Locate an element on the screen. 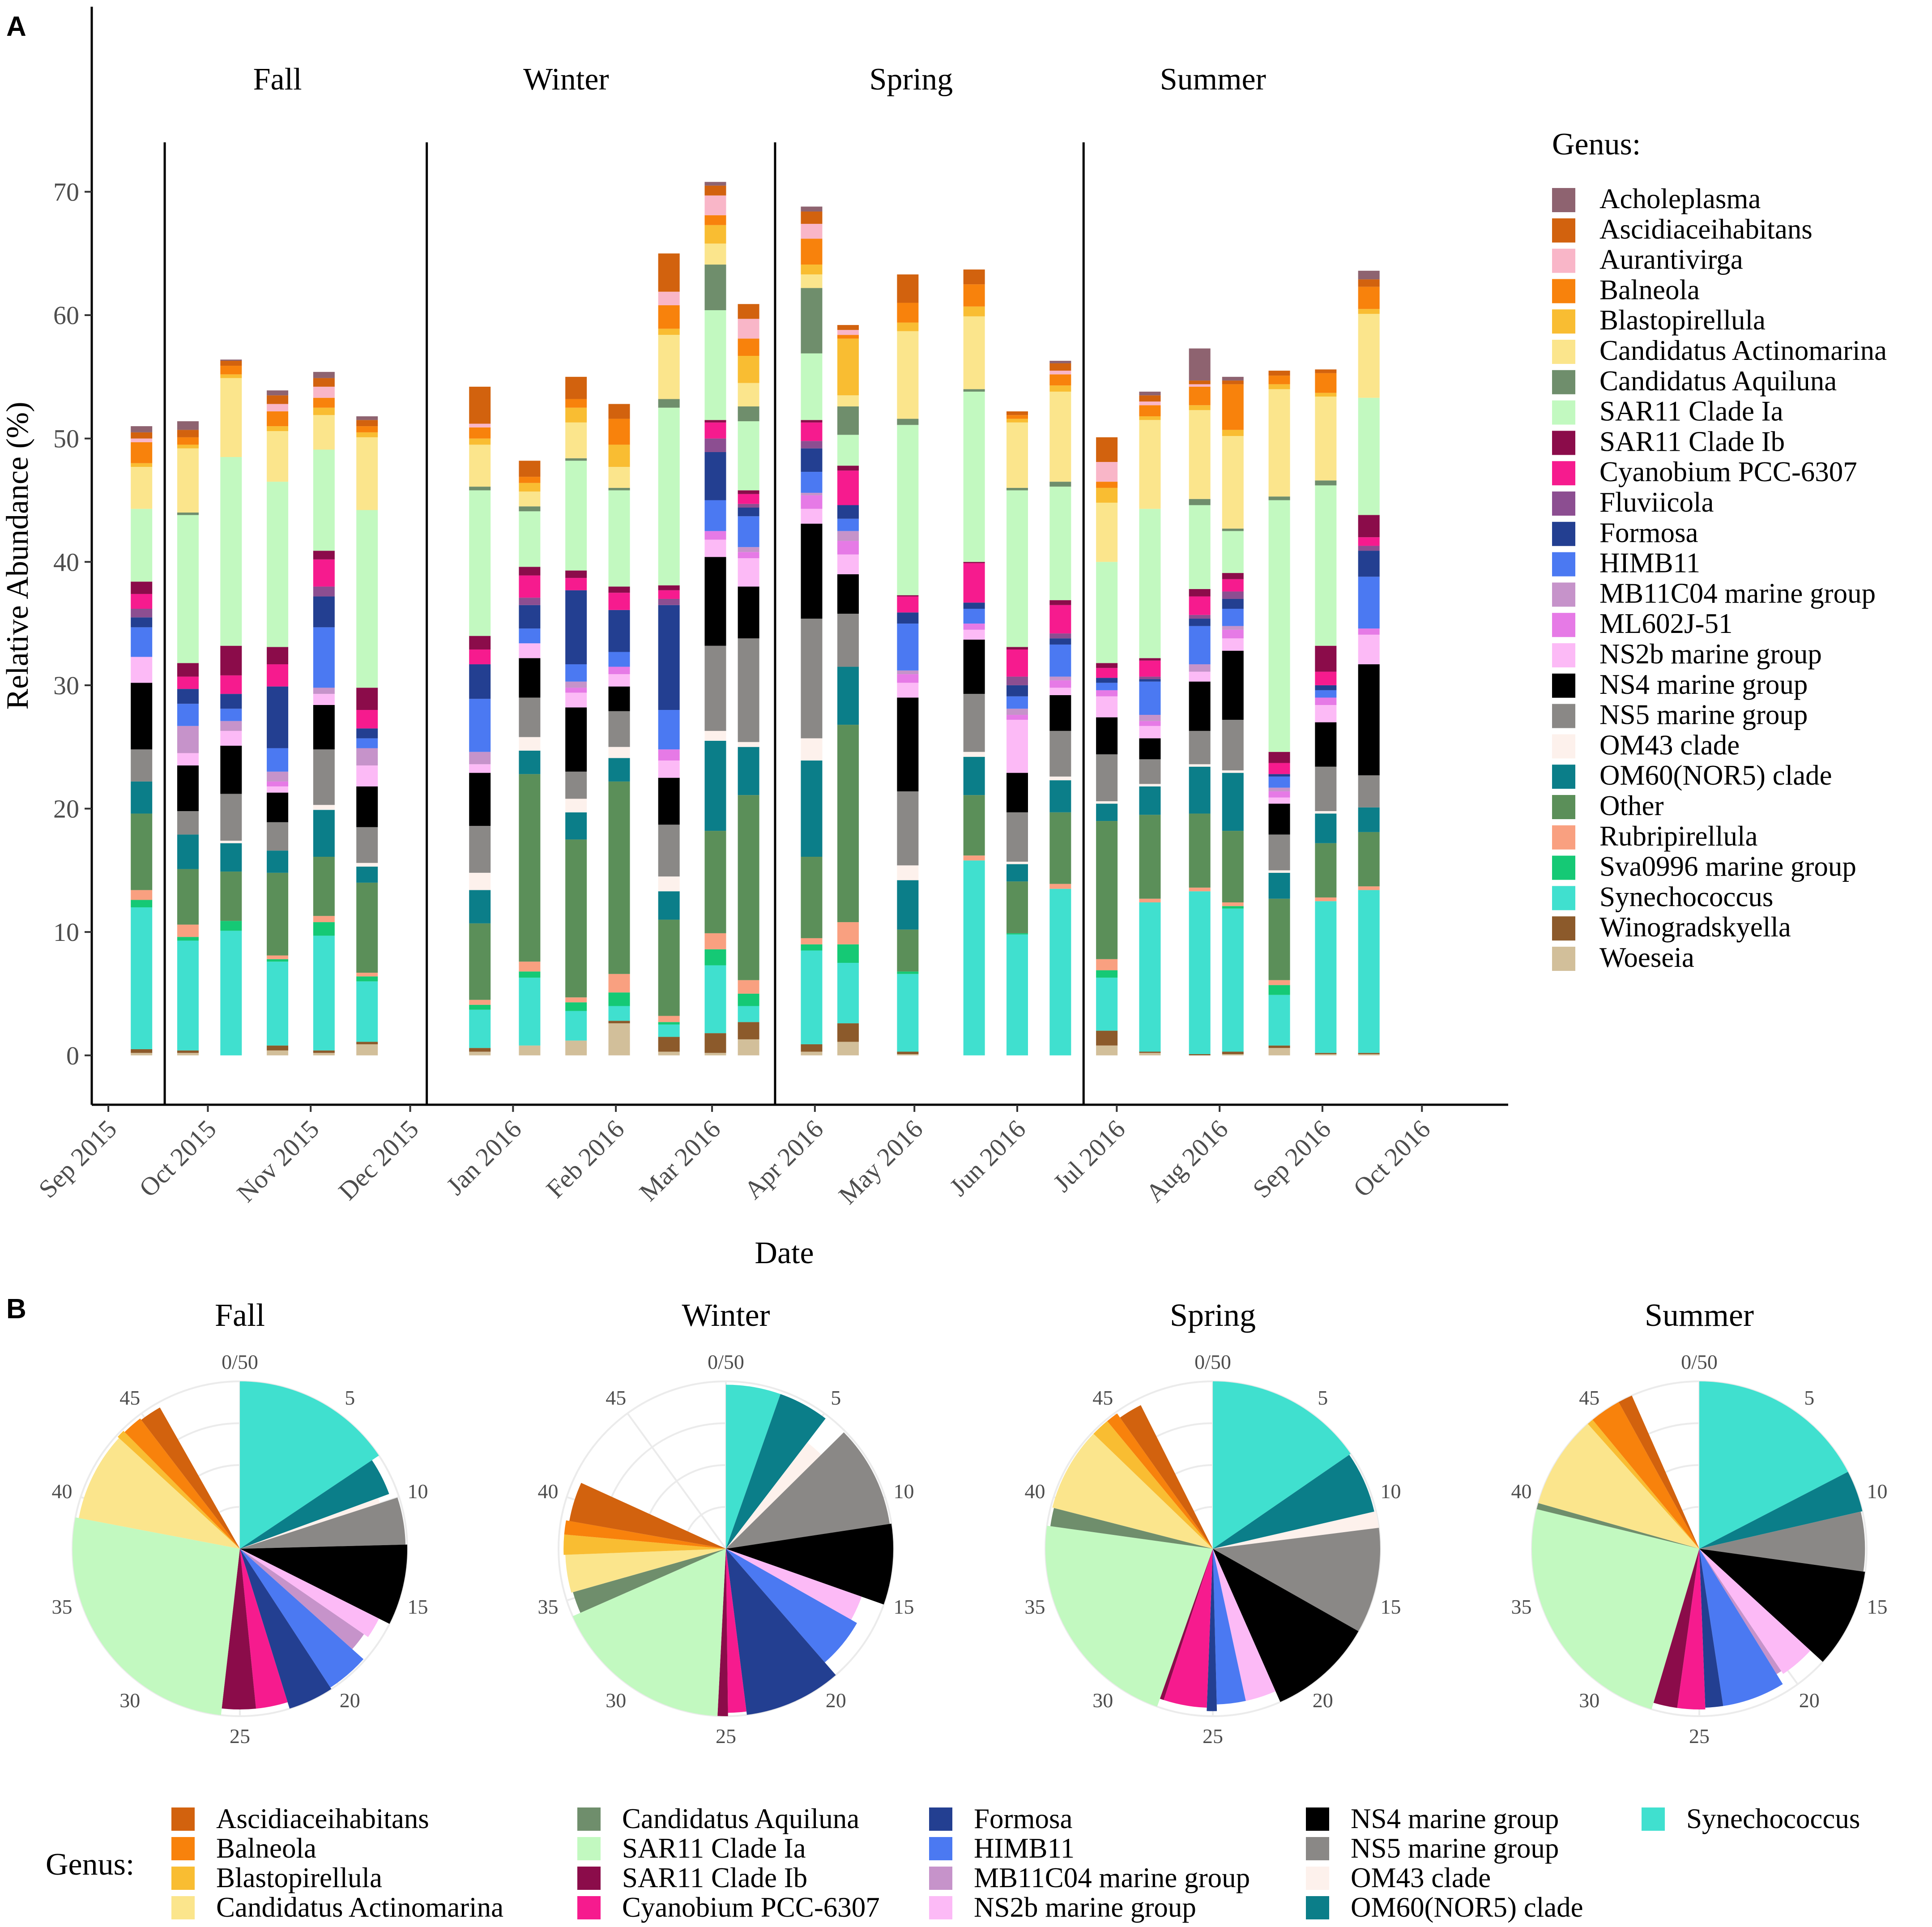 Image resolution: width=1932 pixels, height=1927 pixels. polar-chart-spring: Spring 0/50 5 10 15 20 25 30 35 40 45 is located at coordinates (1212, 1522).